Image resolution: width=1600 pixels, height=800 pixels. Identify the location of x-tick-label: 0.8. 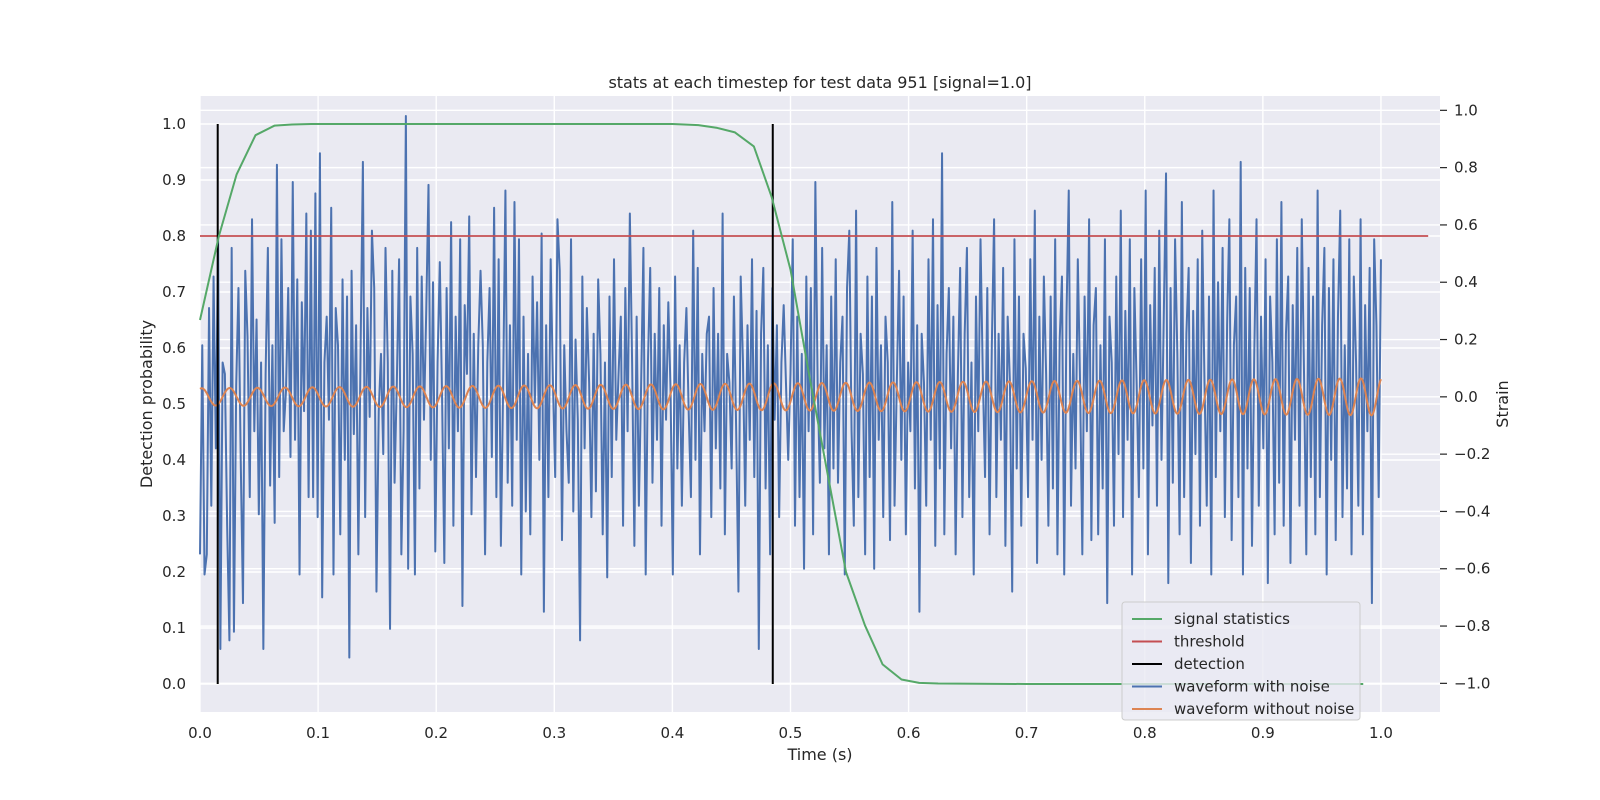
(1145, 733).